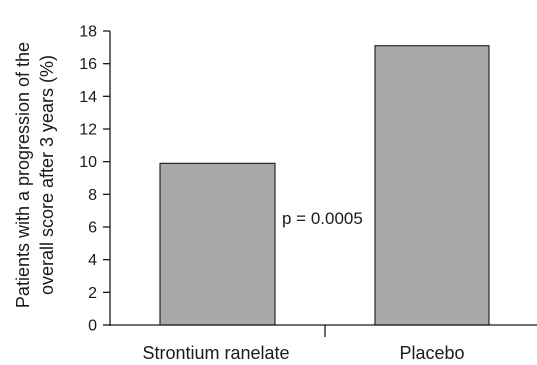  I want to click on y-axis-label-line-2: overall score after 3 years (%), so click(47, 175).